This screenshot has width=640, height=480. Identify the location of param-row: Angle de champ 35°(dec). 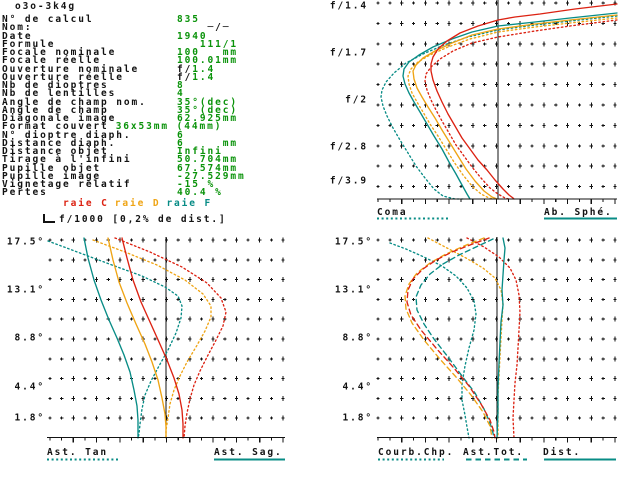
(124, 110).